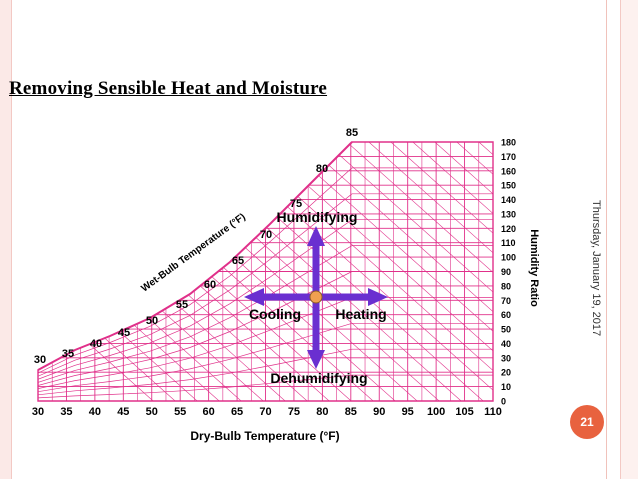  I want to click on x-tick-label: 75, so click(294, 412).